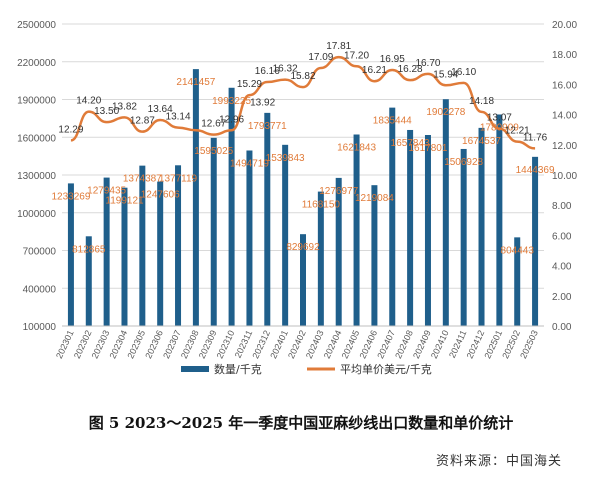 Image resolution: width=602 pixels, height=489 pixels. I want to click on line-value-label: 13.64, so click(160, 109).